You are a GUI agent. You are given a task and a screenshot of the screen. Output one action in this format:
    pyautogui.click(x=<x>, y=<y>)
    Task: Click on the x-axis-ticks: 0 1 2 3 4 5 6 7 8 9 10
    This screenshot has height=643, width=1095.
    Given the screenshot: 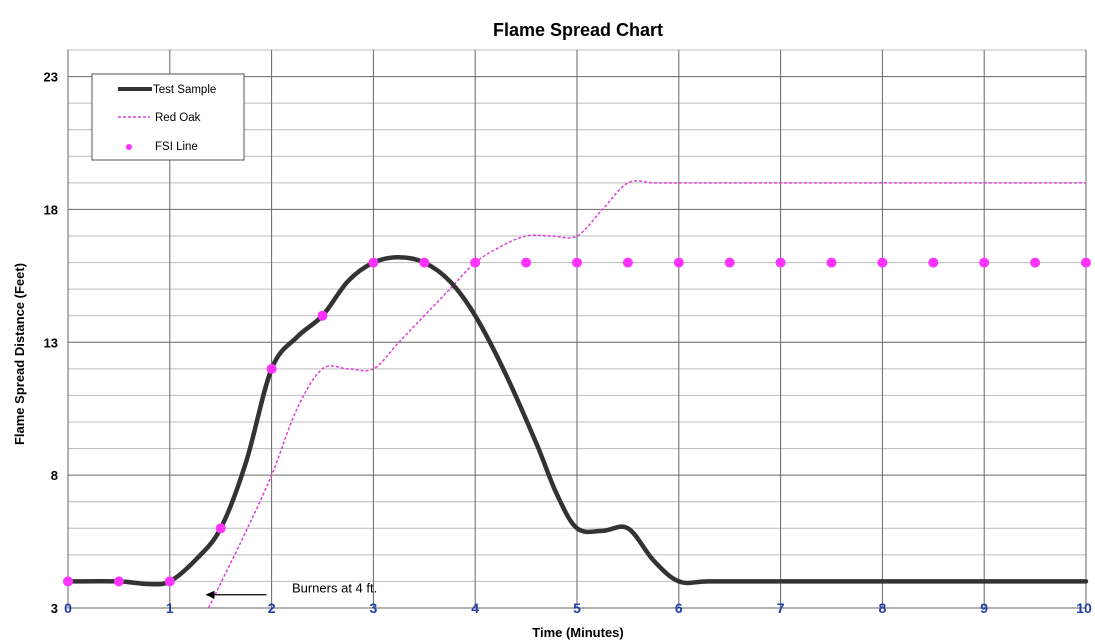 What is the action you would take?
    pyautogui.click(x=578, y=608)
    